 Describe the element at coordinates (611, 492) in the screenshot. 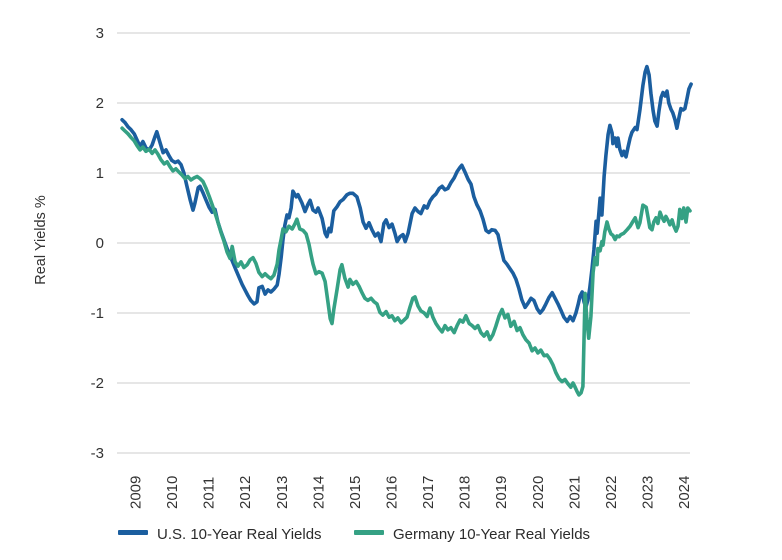

I see `x-tick-label-2022: 2022` at that location.